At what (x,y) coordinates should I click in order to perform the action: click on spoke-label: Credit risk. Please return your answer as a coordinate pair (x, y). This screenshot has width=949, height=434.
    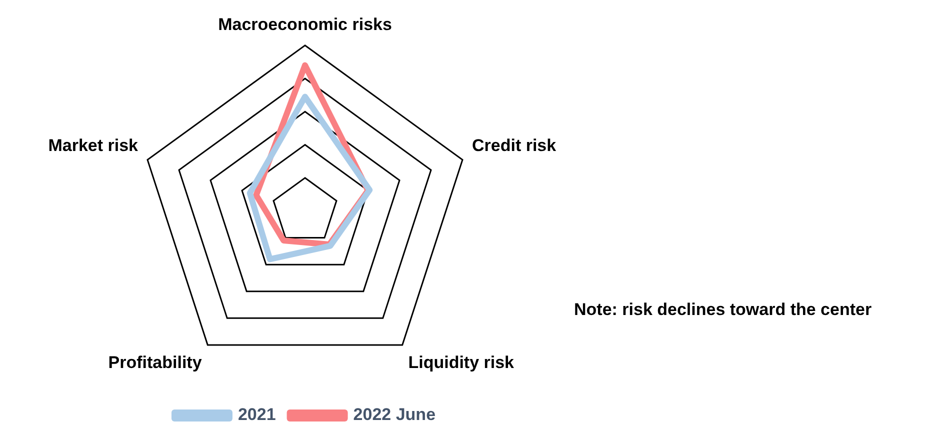
    Looking at the image, I should click on (514, 146).